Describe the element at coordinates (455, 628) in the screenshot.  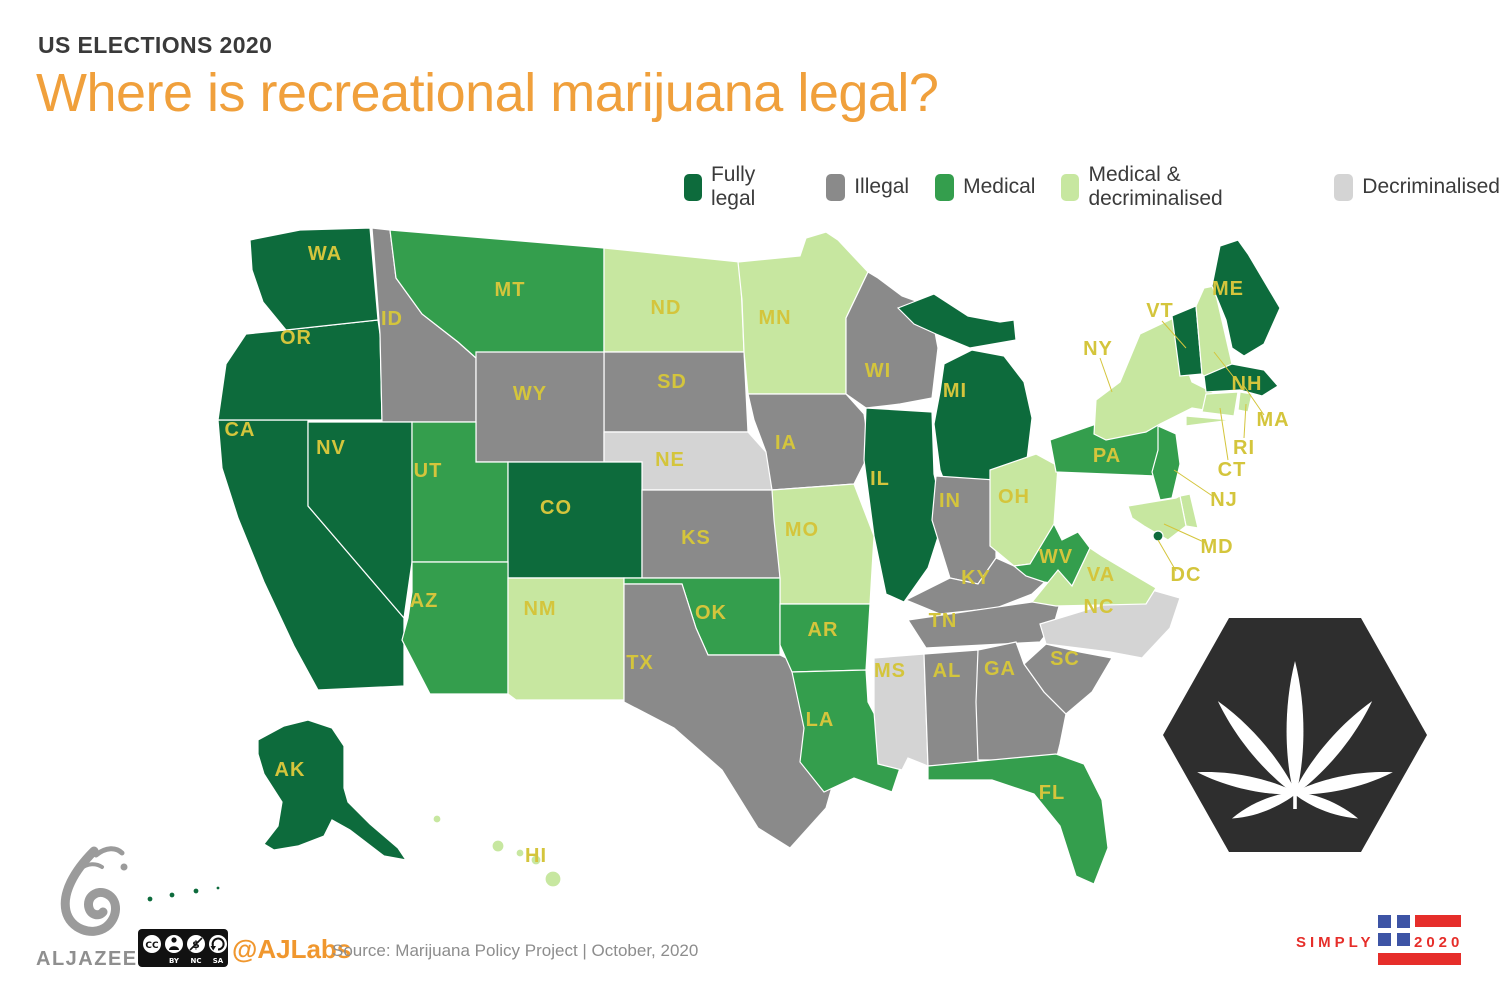
I see `state-AZ` at that location.